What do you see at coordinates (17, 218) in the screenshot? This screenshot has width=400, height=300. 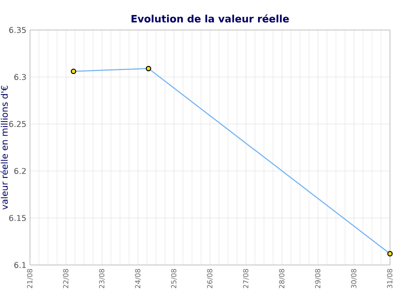 I see `y-tick-label: 6.15` at bounding box center [17, 218].